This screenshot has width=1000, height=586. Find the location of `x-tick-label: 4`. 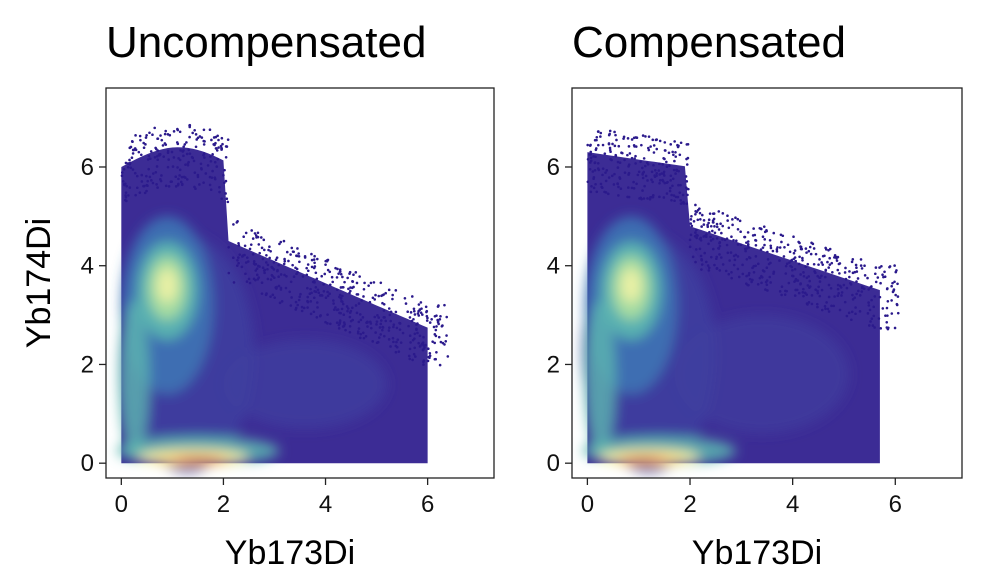

x-tick-label: 4 is located at coordinates (325, 504).